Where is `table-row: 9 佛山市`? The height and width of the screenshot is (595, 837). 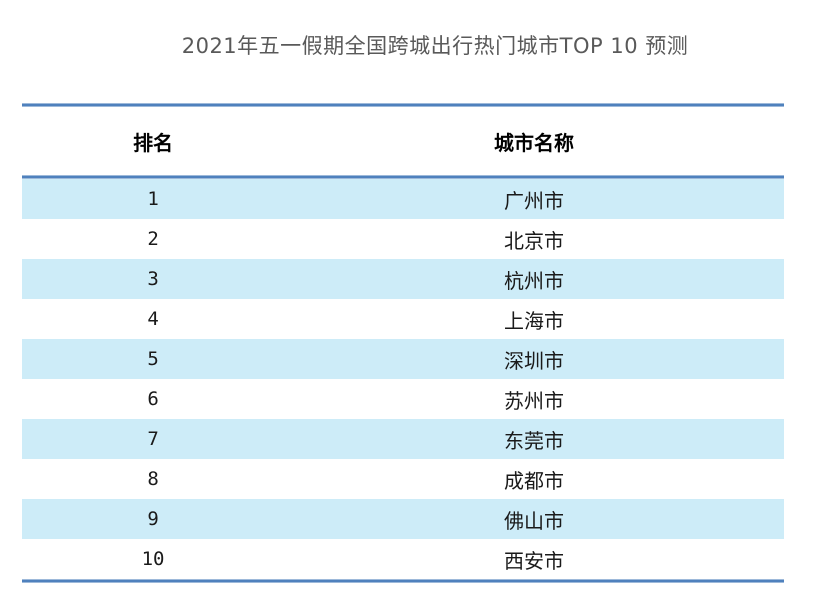 table-row: 9 佛山市 is located at coordinates (403, 519).